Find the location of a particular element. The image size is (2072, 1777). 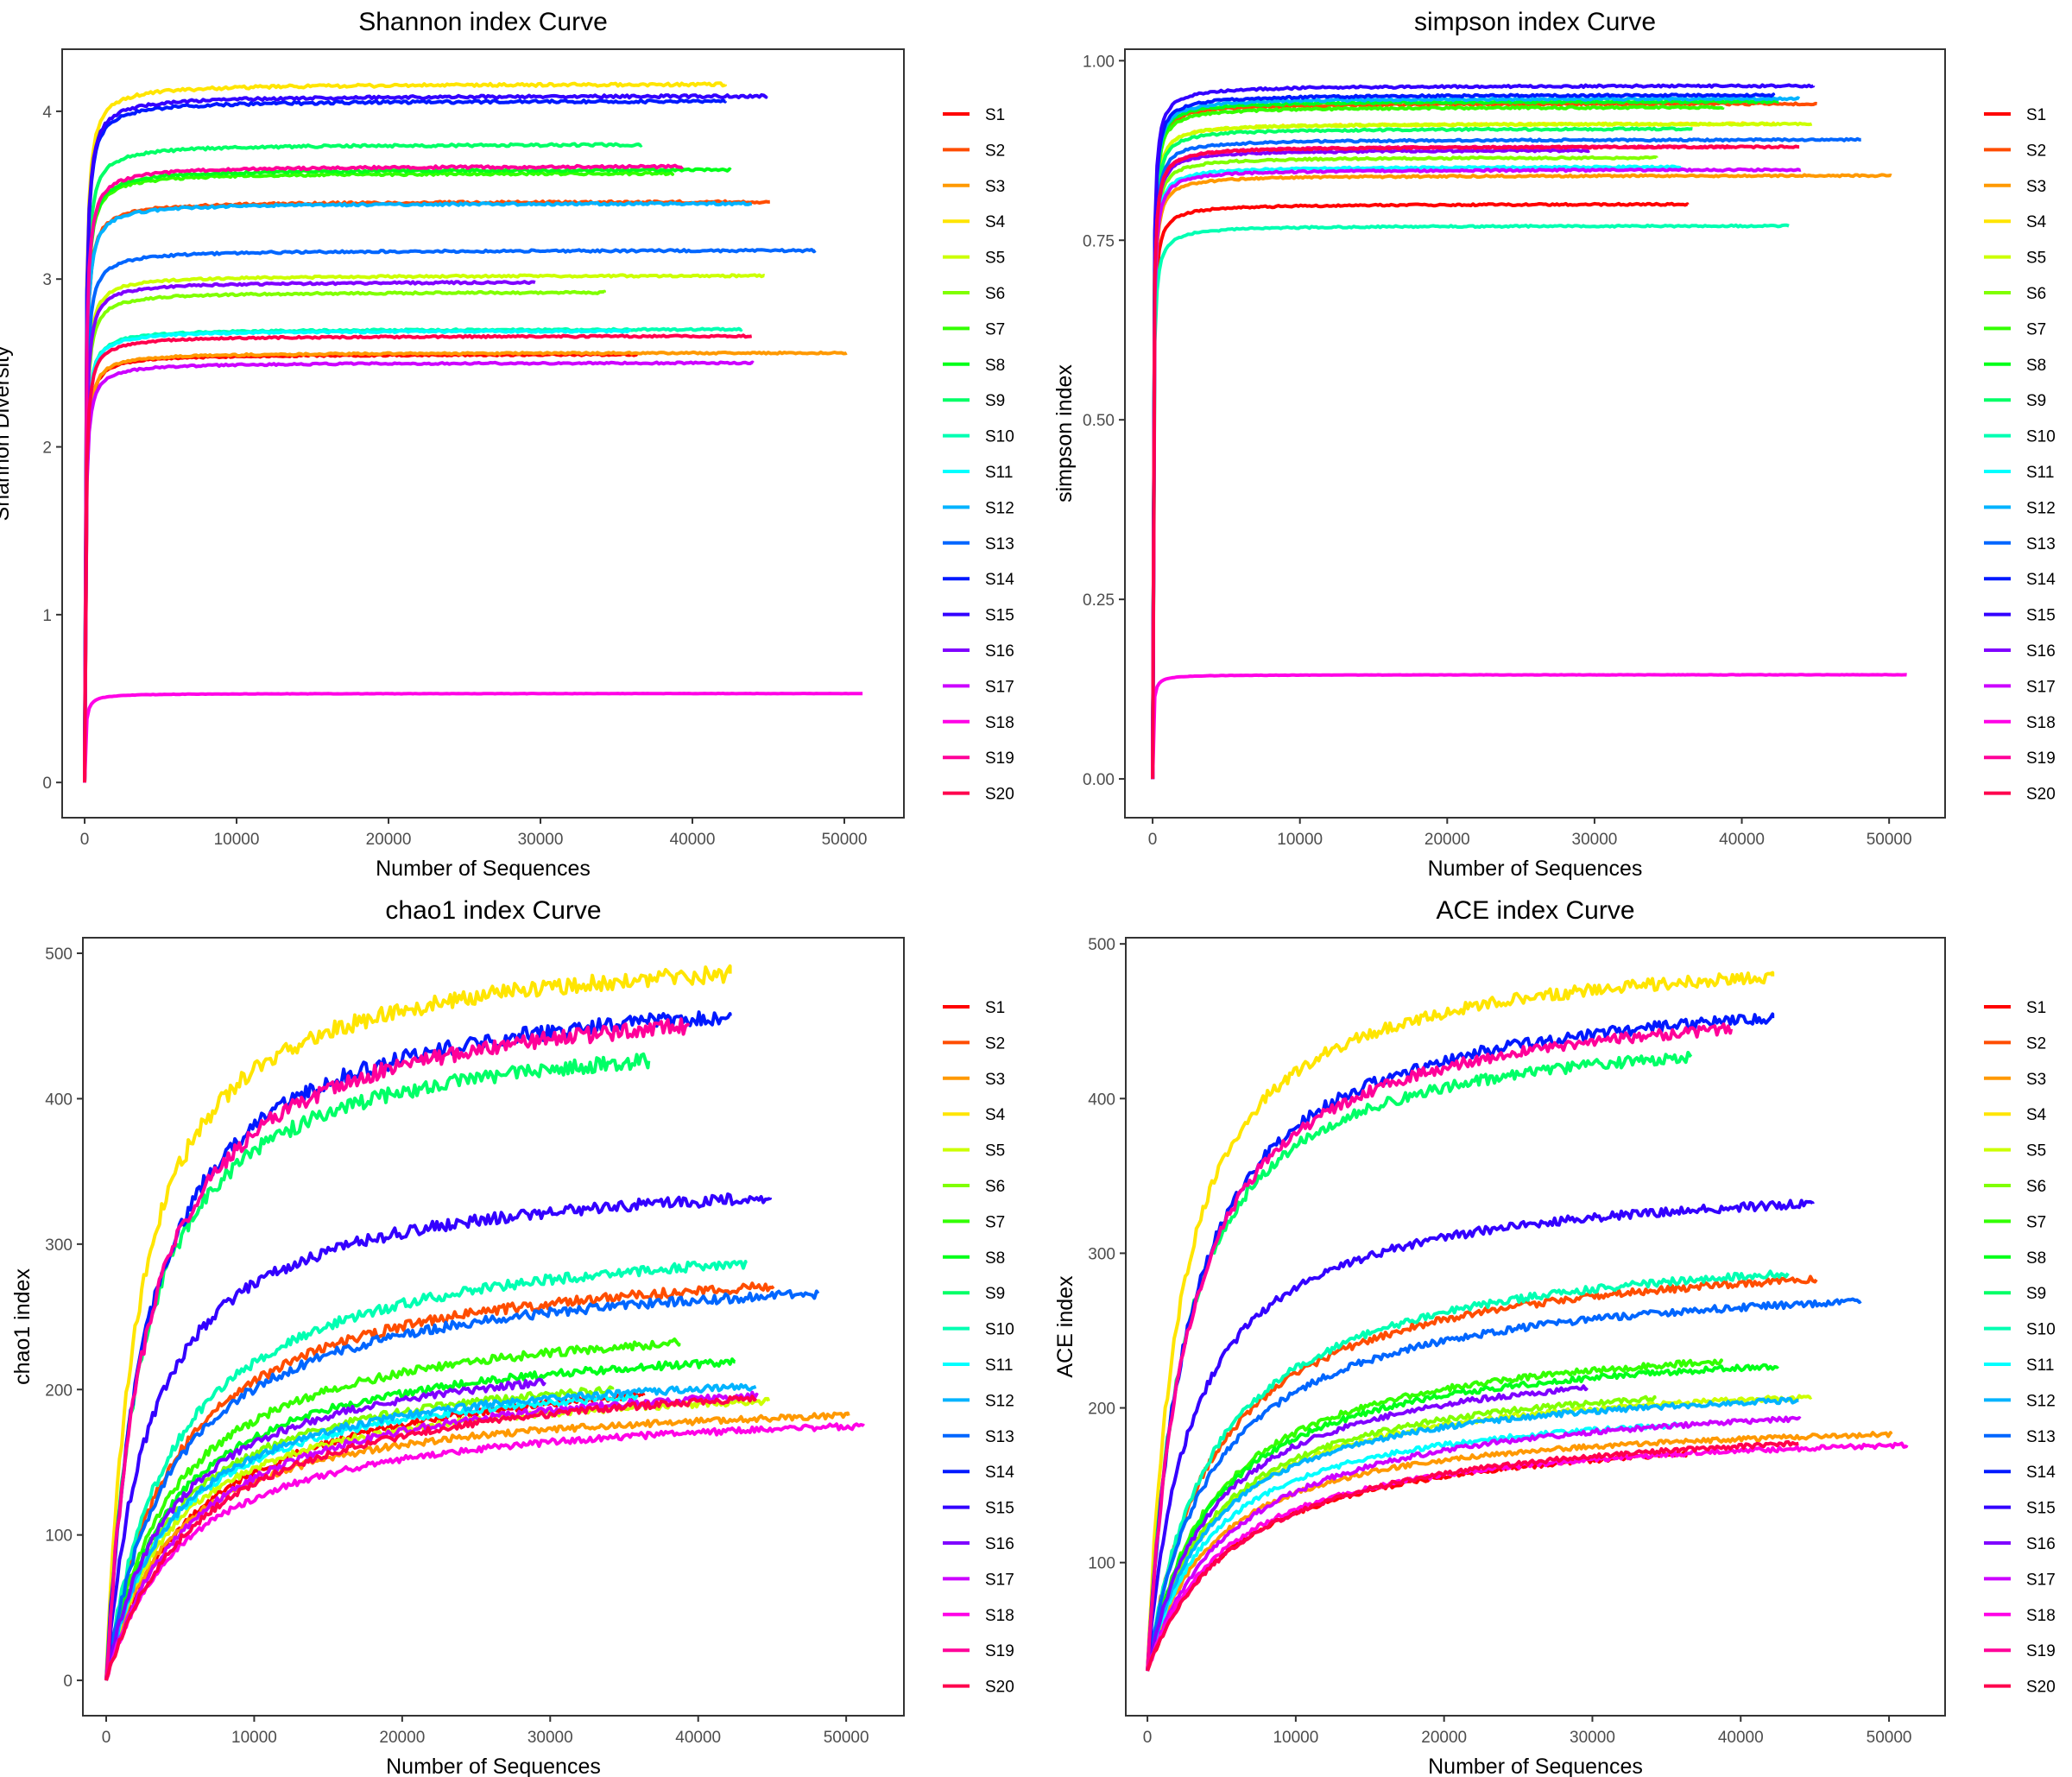

series-line-S9 is located at coordinates (363, 462).